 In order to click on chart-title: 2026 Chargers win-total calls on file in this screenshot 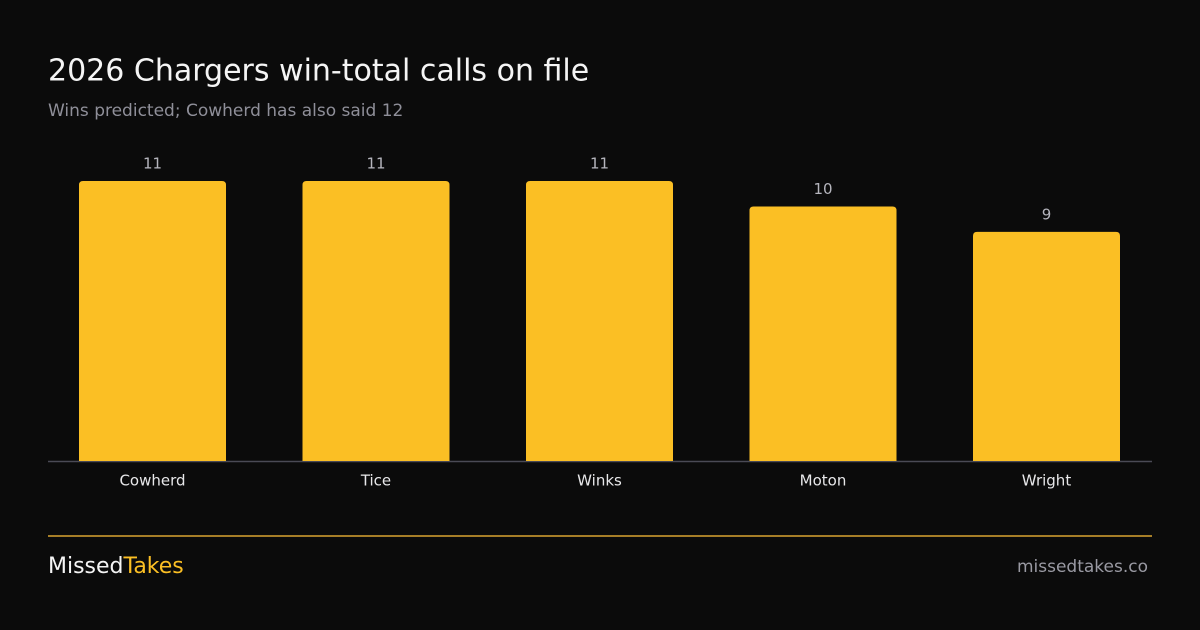, I will do `click(318, 71)`.